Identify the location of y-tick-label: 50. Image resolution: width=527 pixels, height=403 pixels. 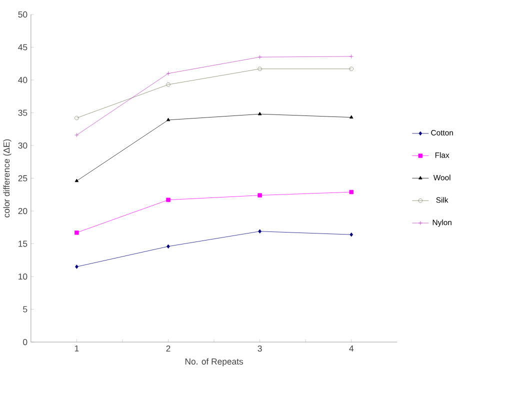
(23, 14).